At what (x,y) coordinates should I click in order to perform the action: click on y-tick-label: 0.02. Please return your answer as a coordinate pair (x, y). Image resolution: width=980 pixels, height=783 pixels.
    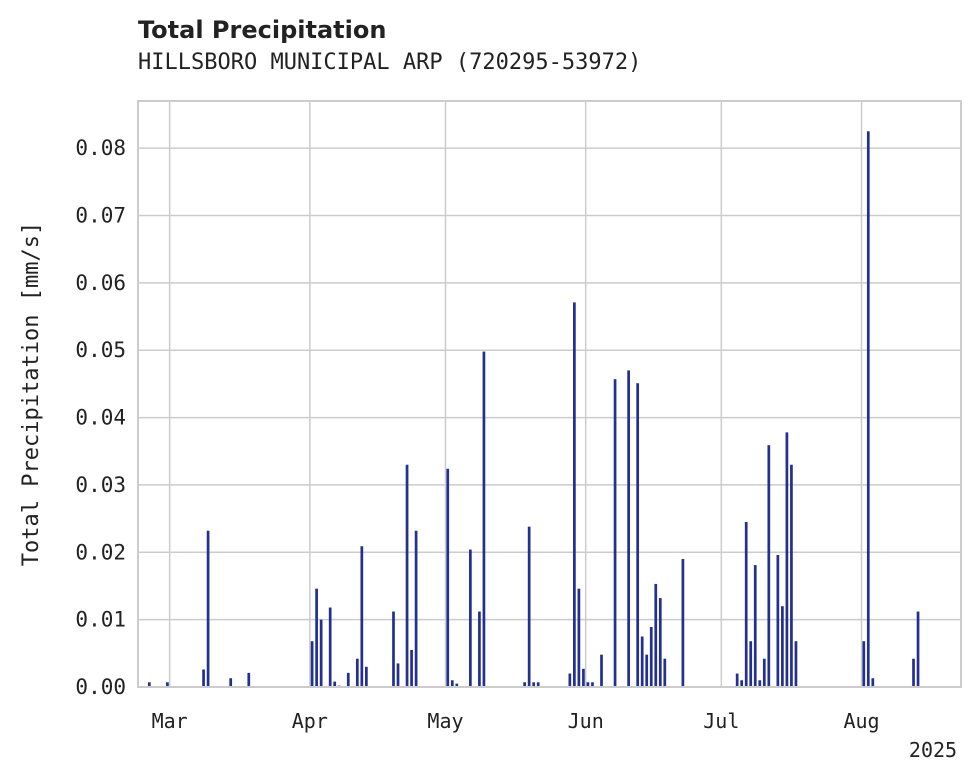
    Looking at the image, I should click on (100, 552).